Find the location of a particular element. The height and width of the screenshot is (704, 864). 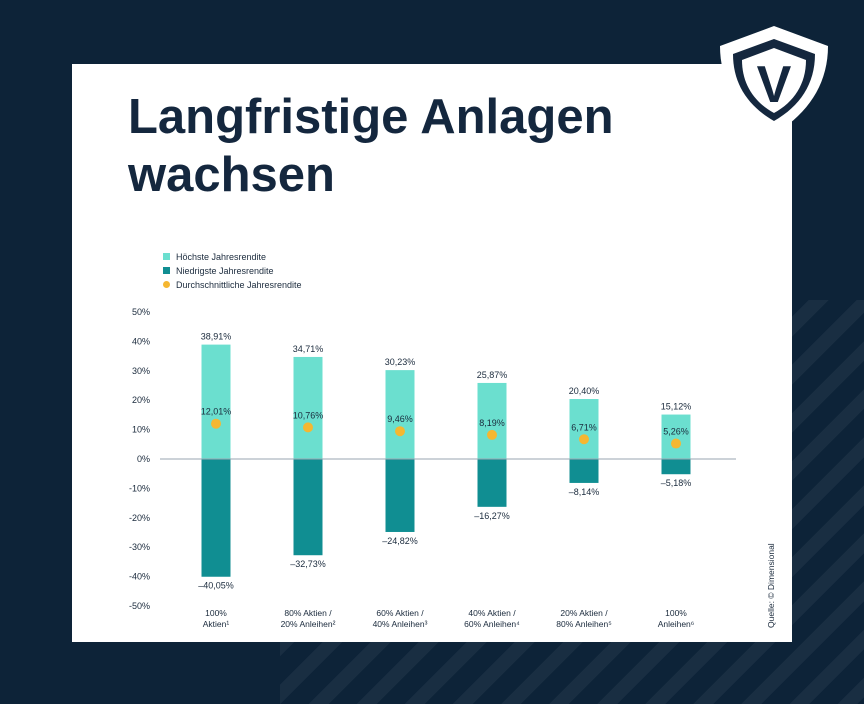

data-label-lowest: –32,73% is located at coordinates (308, 564).